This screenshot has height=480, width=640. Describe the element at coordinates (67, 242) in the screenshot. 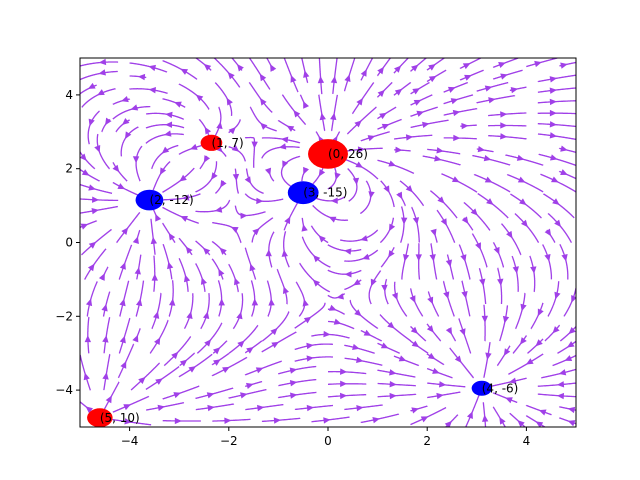

I see `y-axis: −4 −2 0 2 4` at that location.